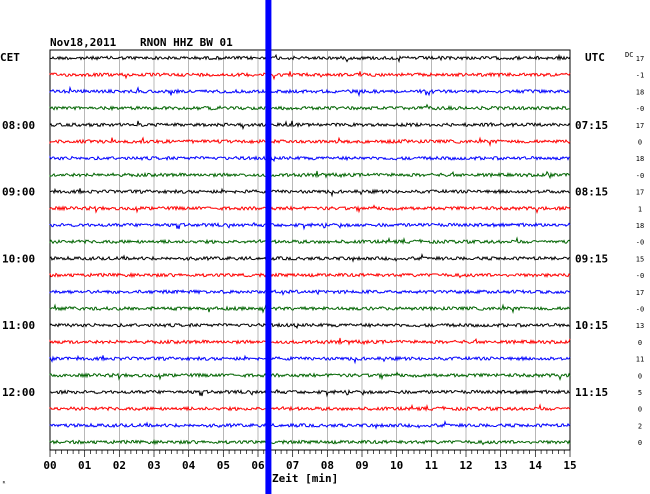 This screenshot has width=650, height=494. Describe the element at coordinates (591, 392) in the screenshot. I see `right-time-label: 11:15` at that location.